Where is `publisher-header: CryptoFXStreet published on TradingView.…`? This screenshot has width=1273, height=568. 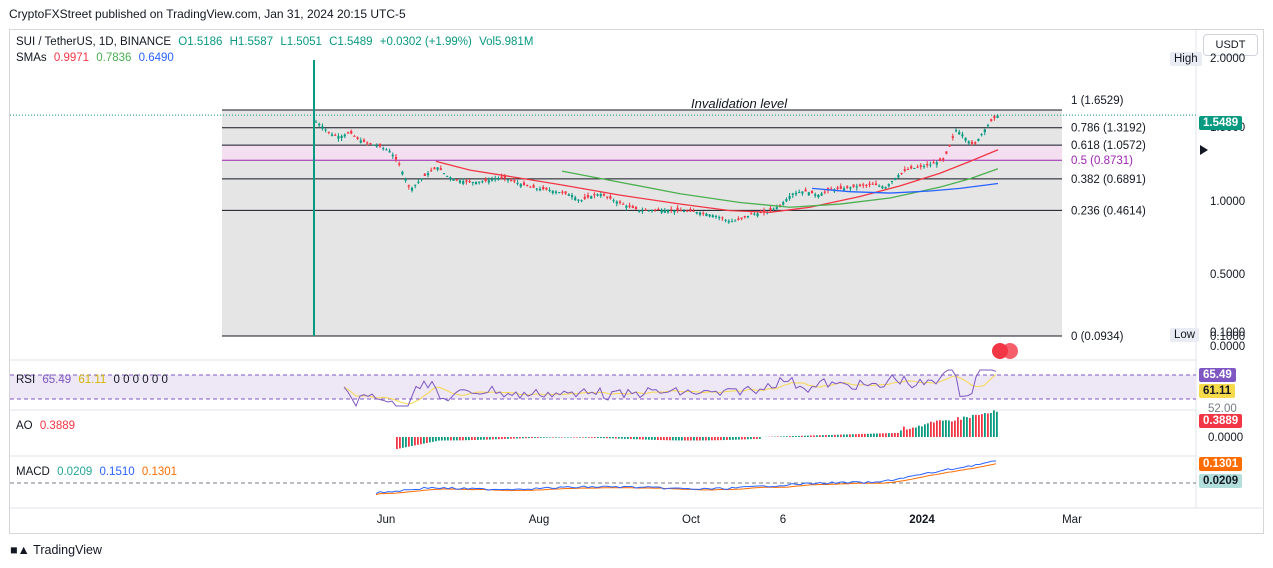
publisher-header: CryptoFXStreet published on TradingView.… is located at coordinates (207, 14).